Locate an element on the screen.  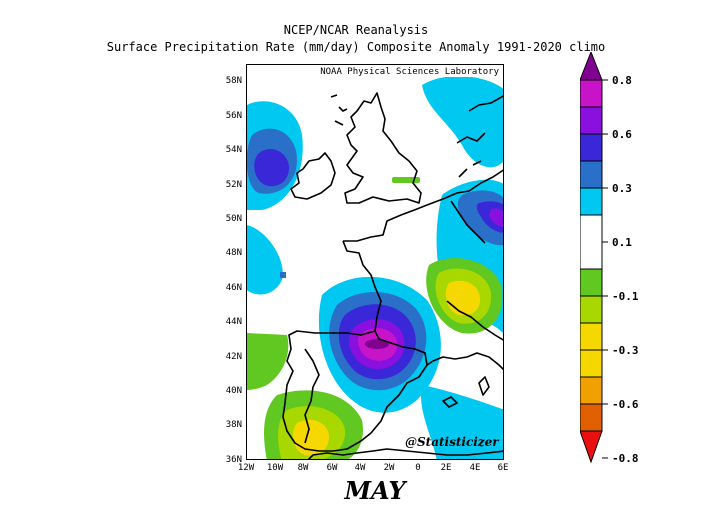
author-handle: @Statisticizer is located at coordinates (452, 442).